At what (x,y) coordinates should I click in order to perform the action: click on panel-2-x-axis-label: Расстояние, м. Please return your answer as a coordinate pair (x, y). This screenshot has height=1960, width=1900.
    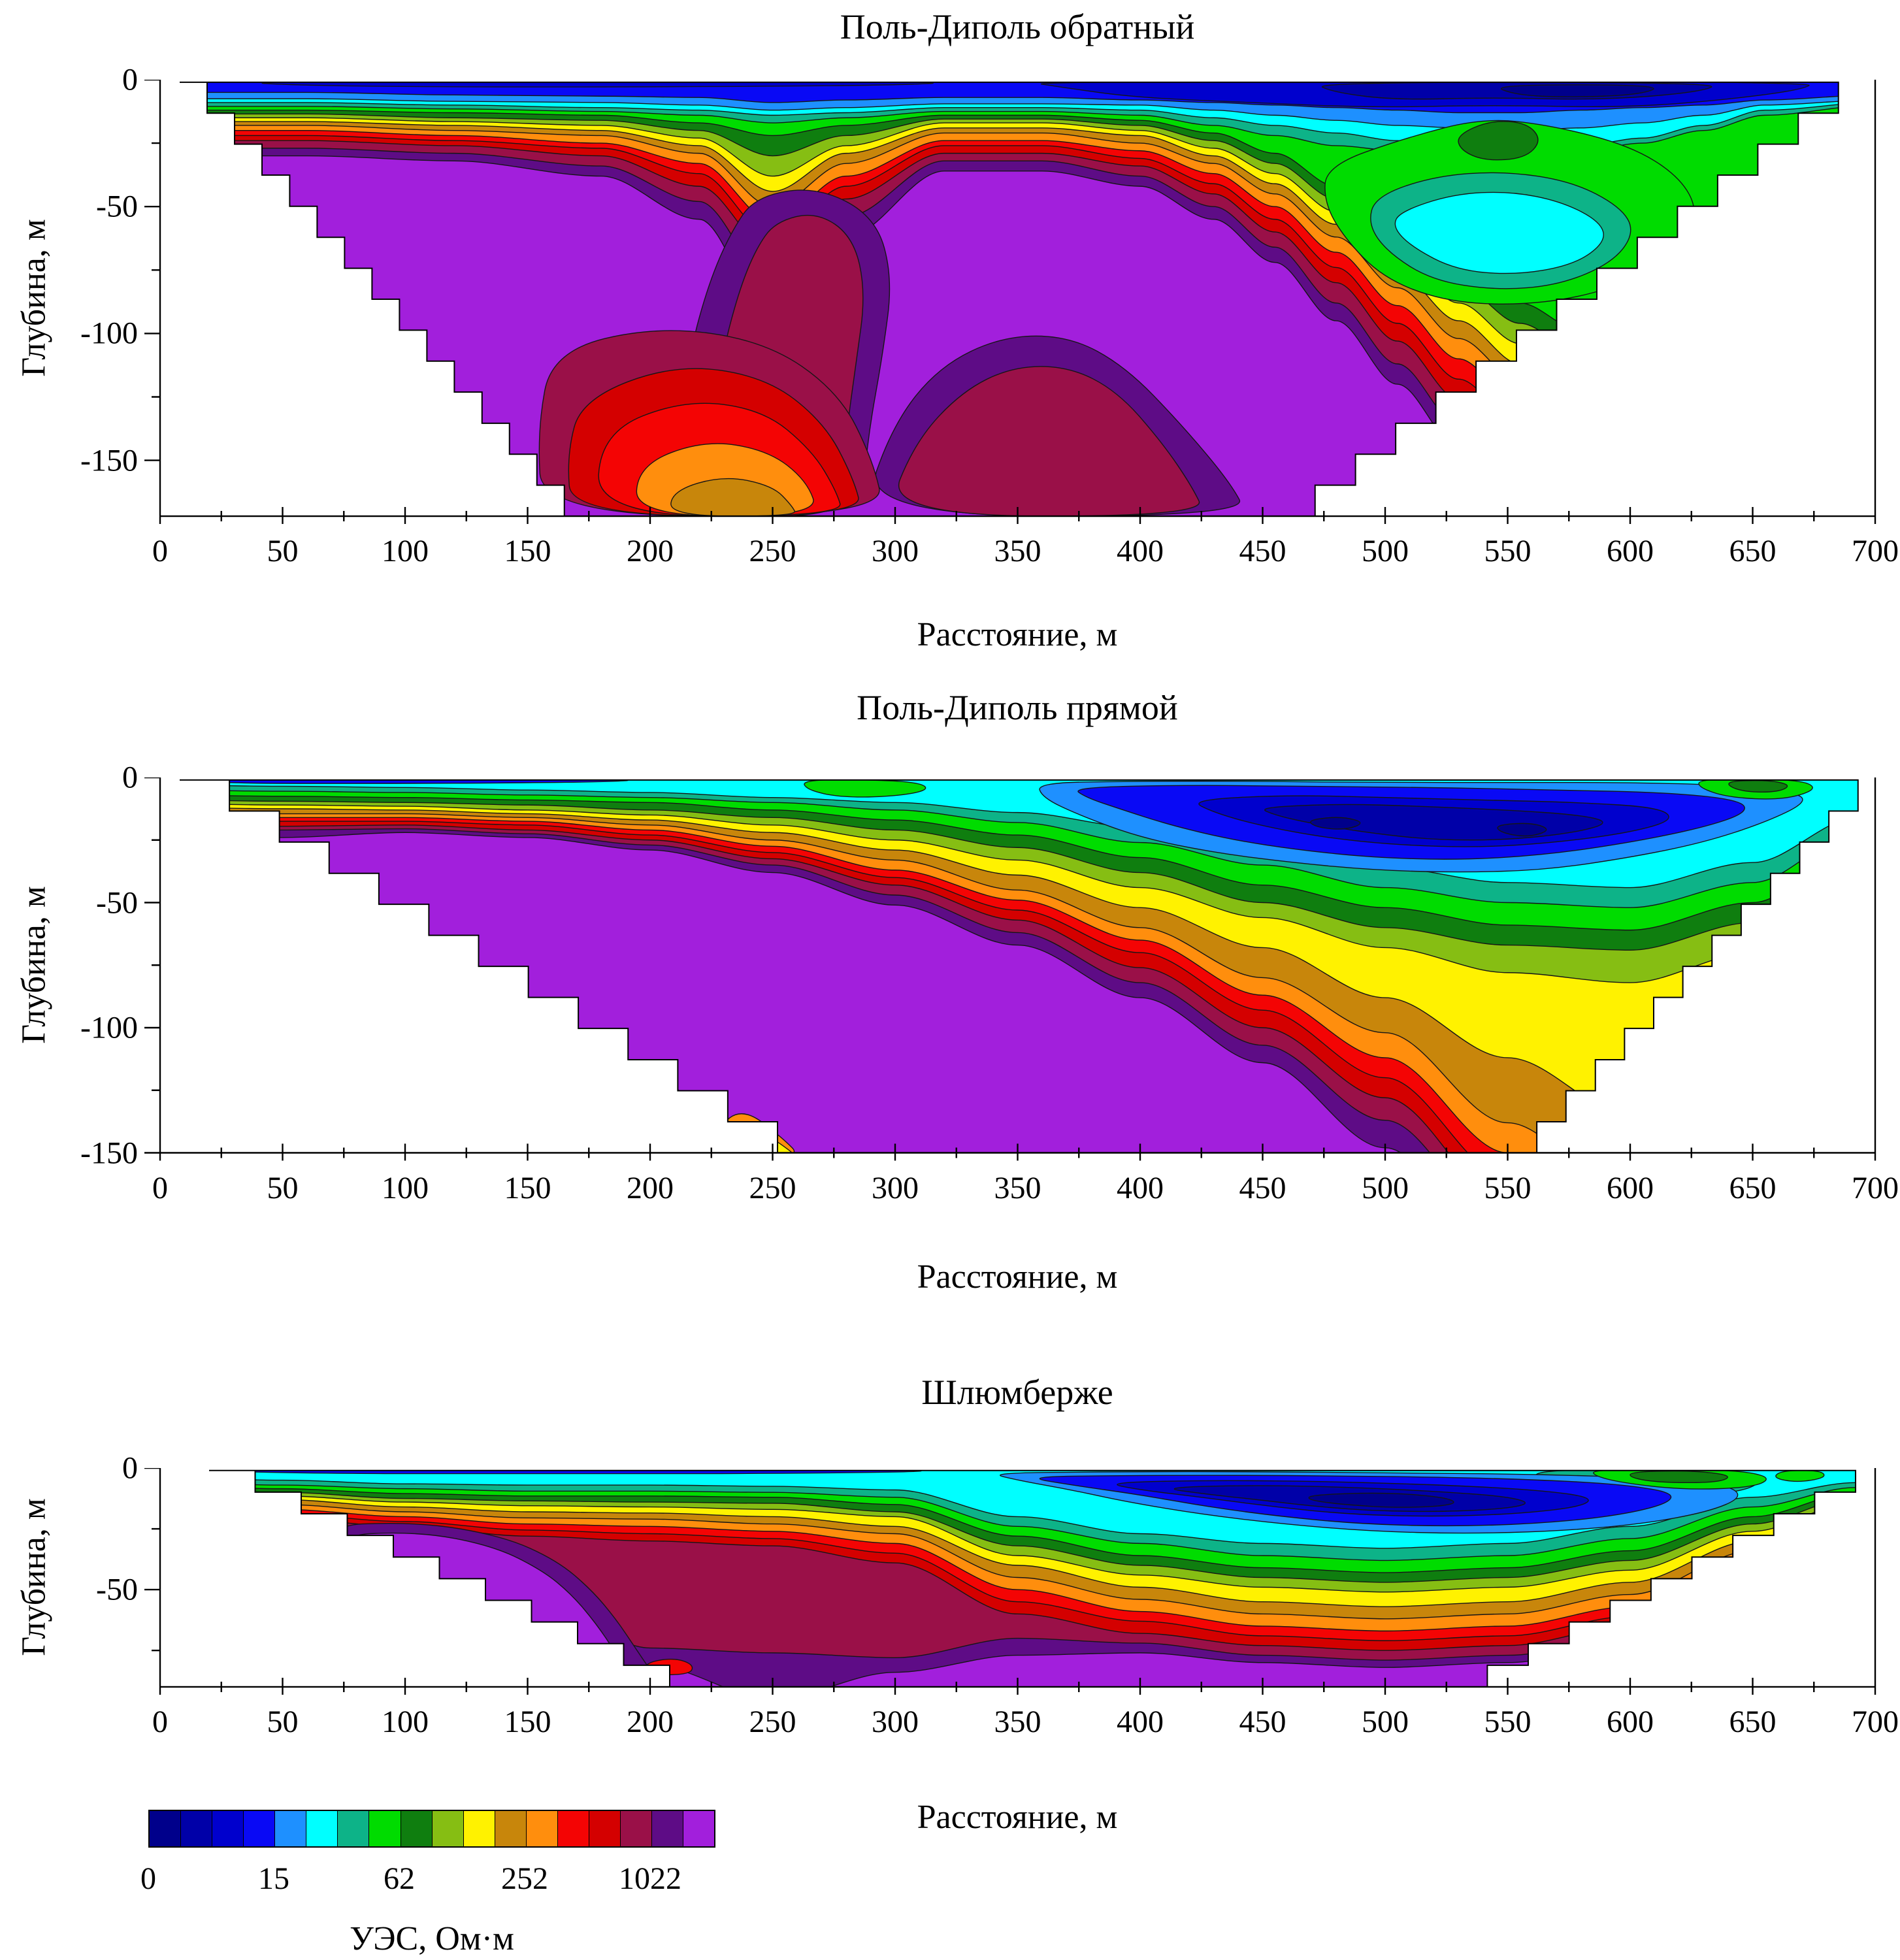
    Looking at the image, I should click on (1017, 1277).